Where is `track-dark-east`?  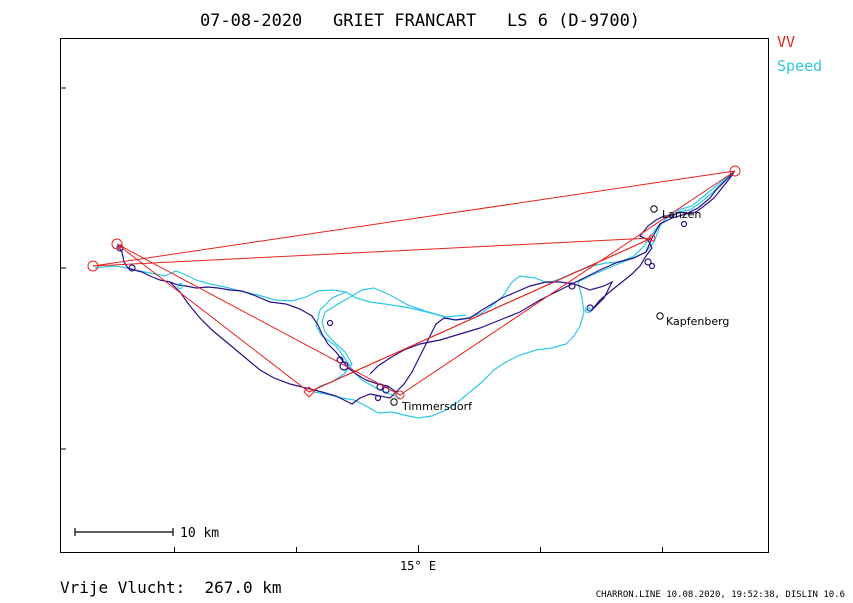
track-dark-east is located at coordinates (565, 282).